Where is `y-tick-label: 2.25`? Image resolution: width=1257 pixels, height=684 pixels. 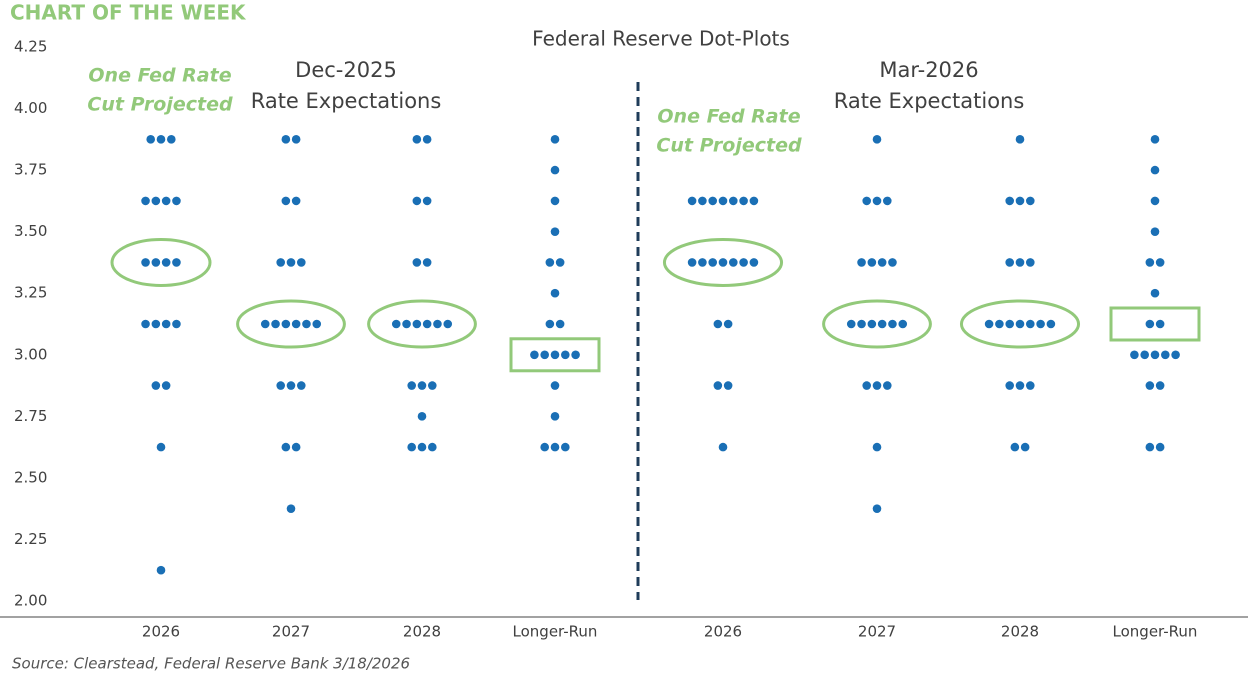
y-tick-label: 2.25 is located at coordinates (30, 539).